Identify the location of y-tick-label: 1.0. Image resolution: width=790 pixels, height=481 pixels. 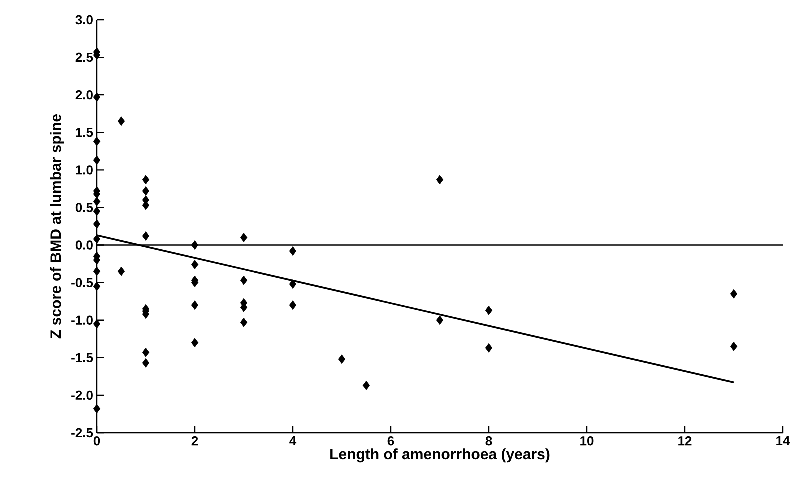
(84, 170).